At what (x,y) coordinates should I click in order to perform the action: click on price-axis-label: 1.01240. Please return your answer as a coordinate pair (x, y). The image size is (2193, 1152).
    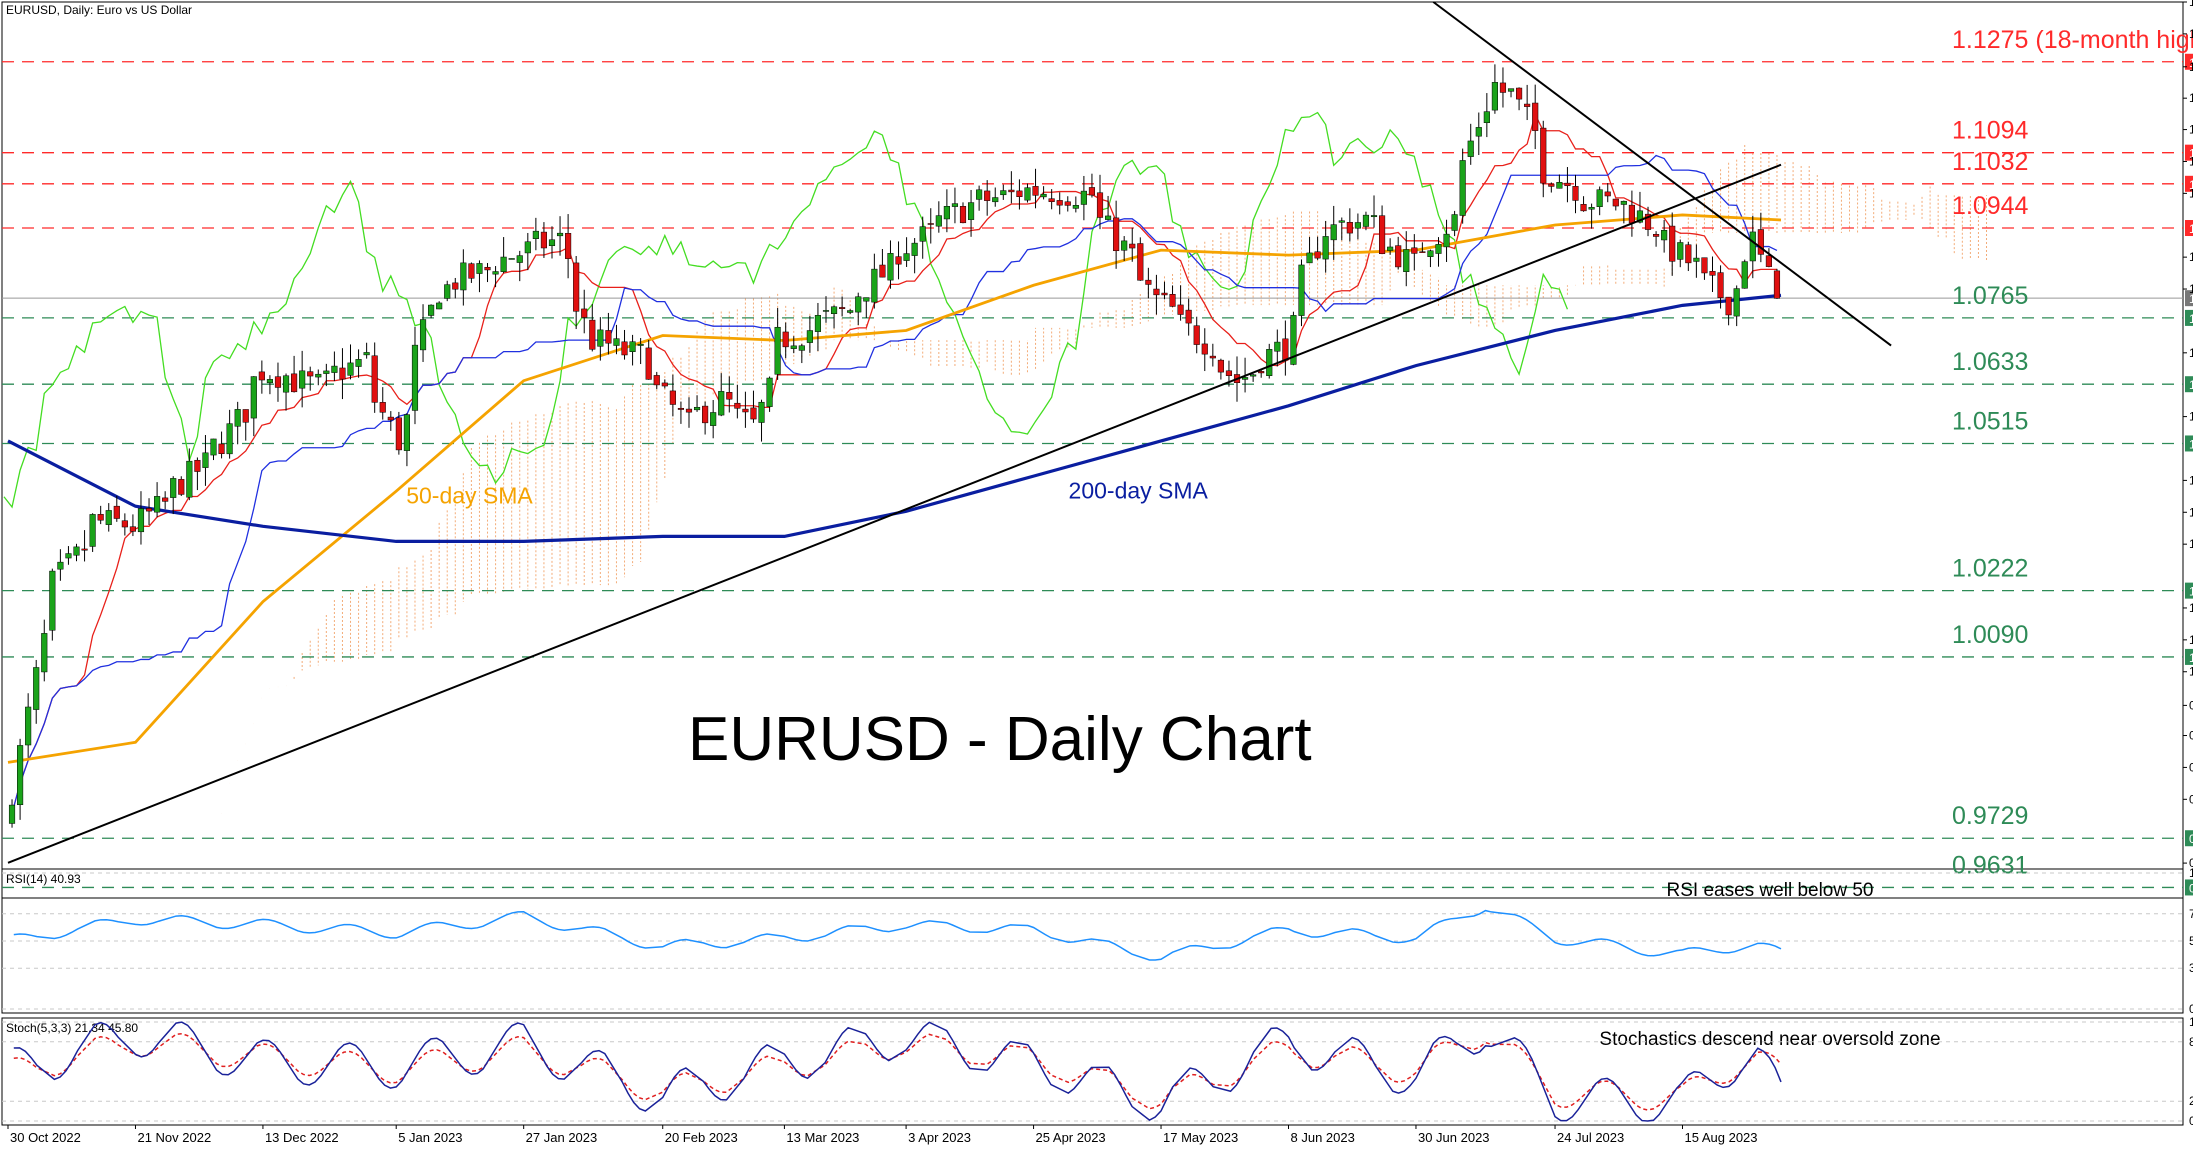
    Looking at the image, I should click on (2191, 640).